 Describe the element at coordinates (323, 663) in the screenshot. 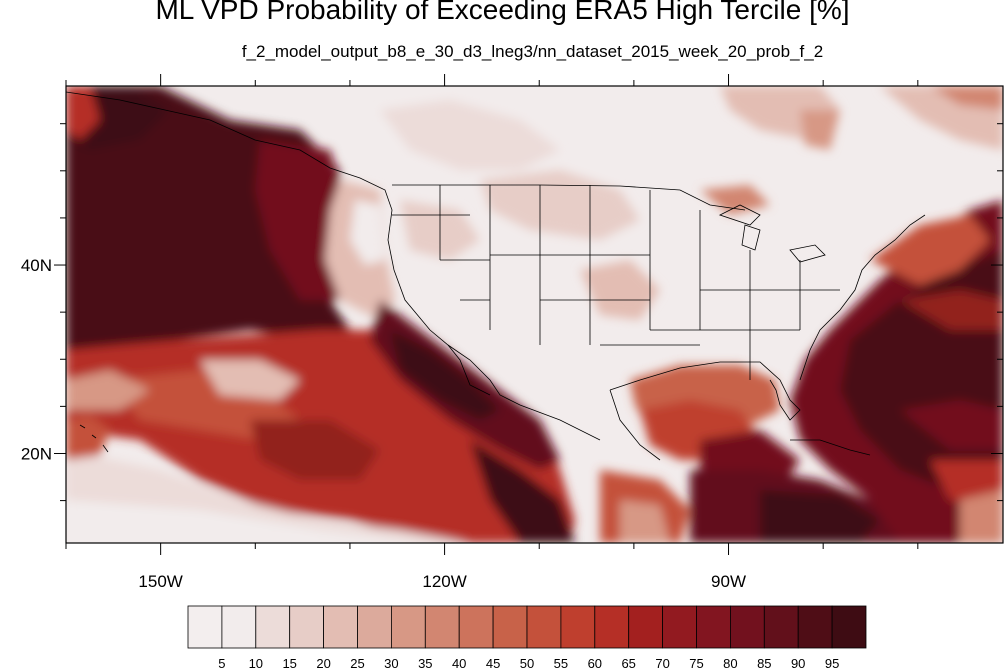

I see `colorbar-label: 20` at that location.